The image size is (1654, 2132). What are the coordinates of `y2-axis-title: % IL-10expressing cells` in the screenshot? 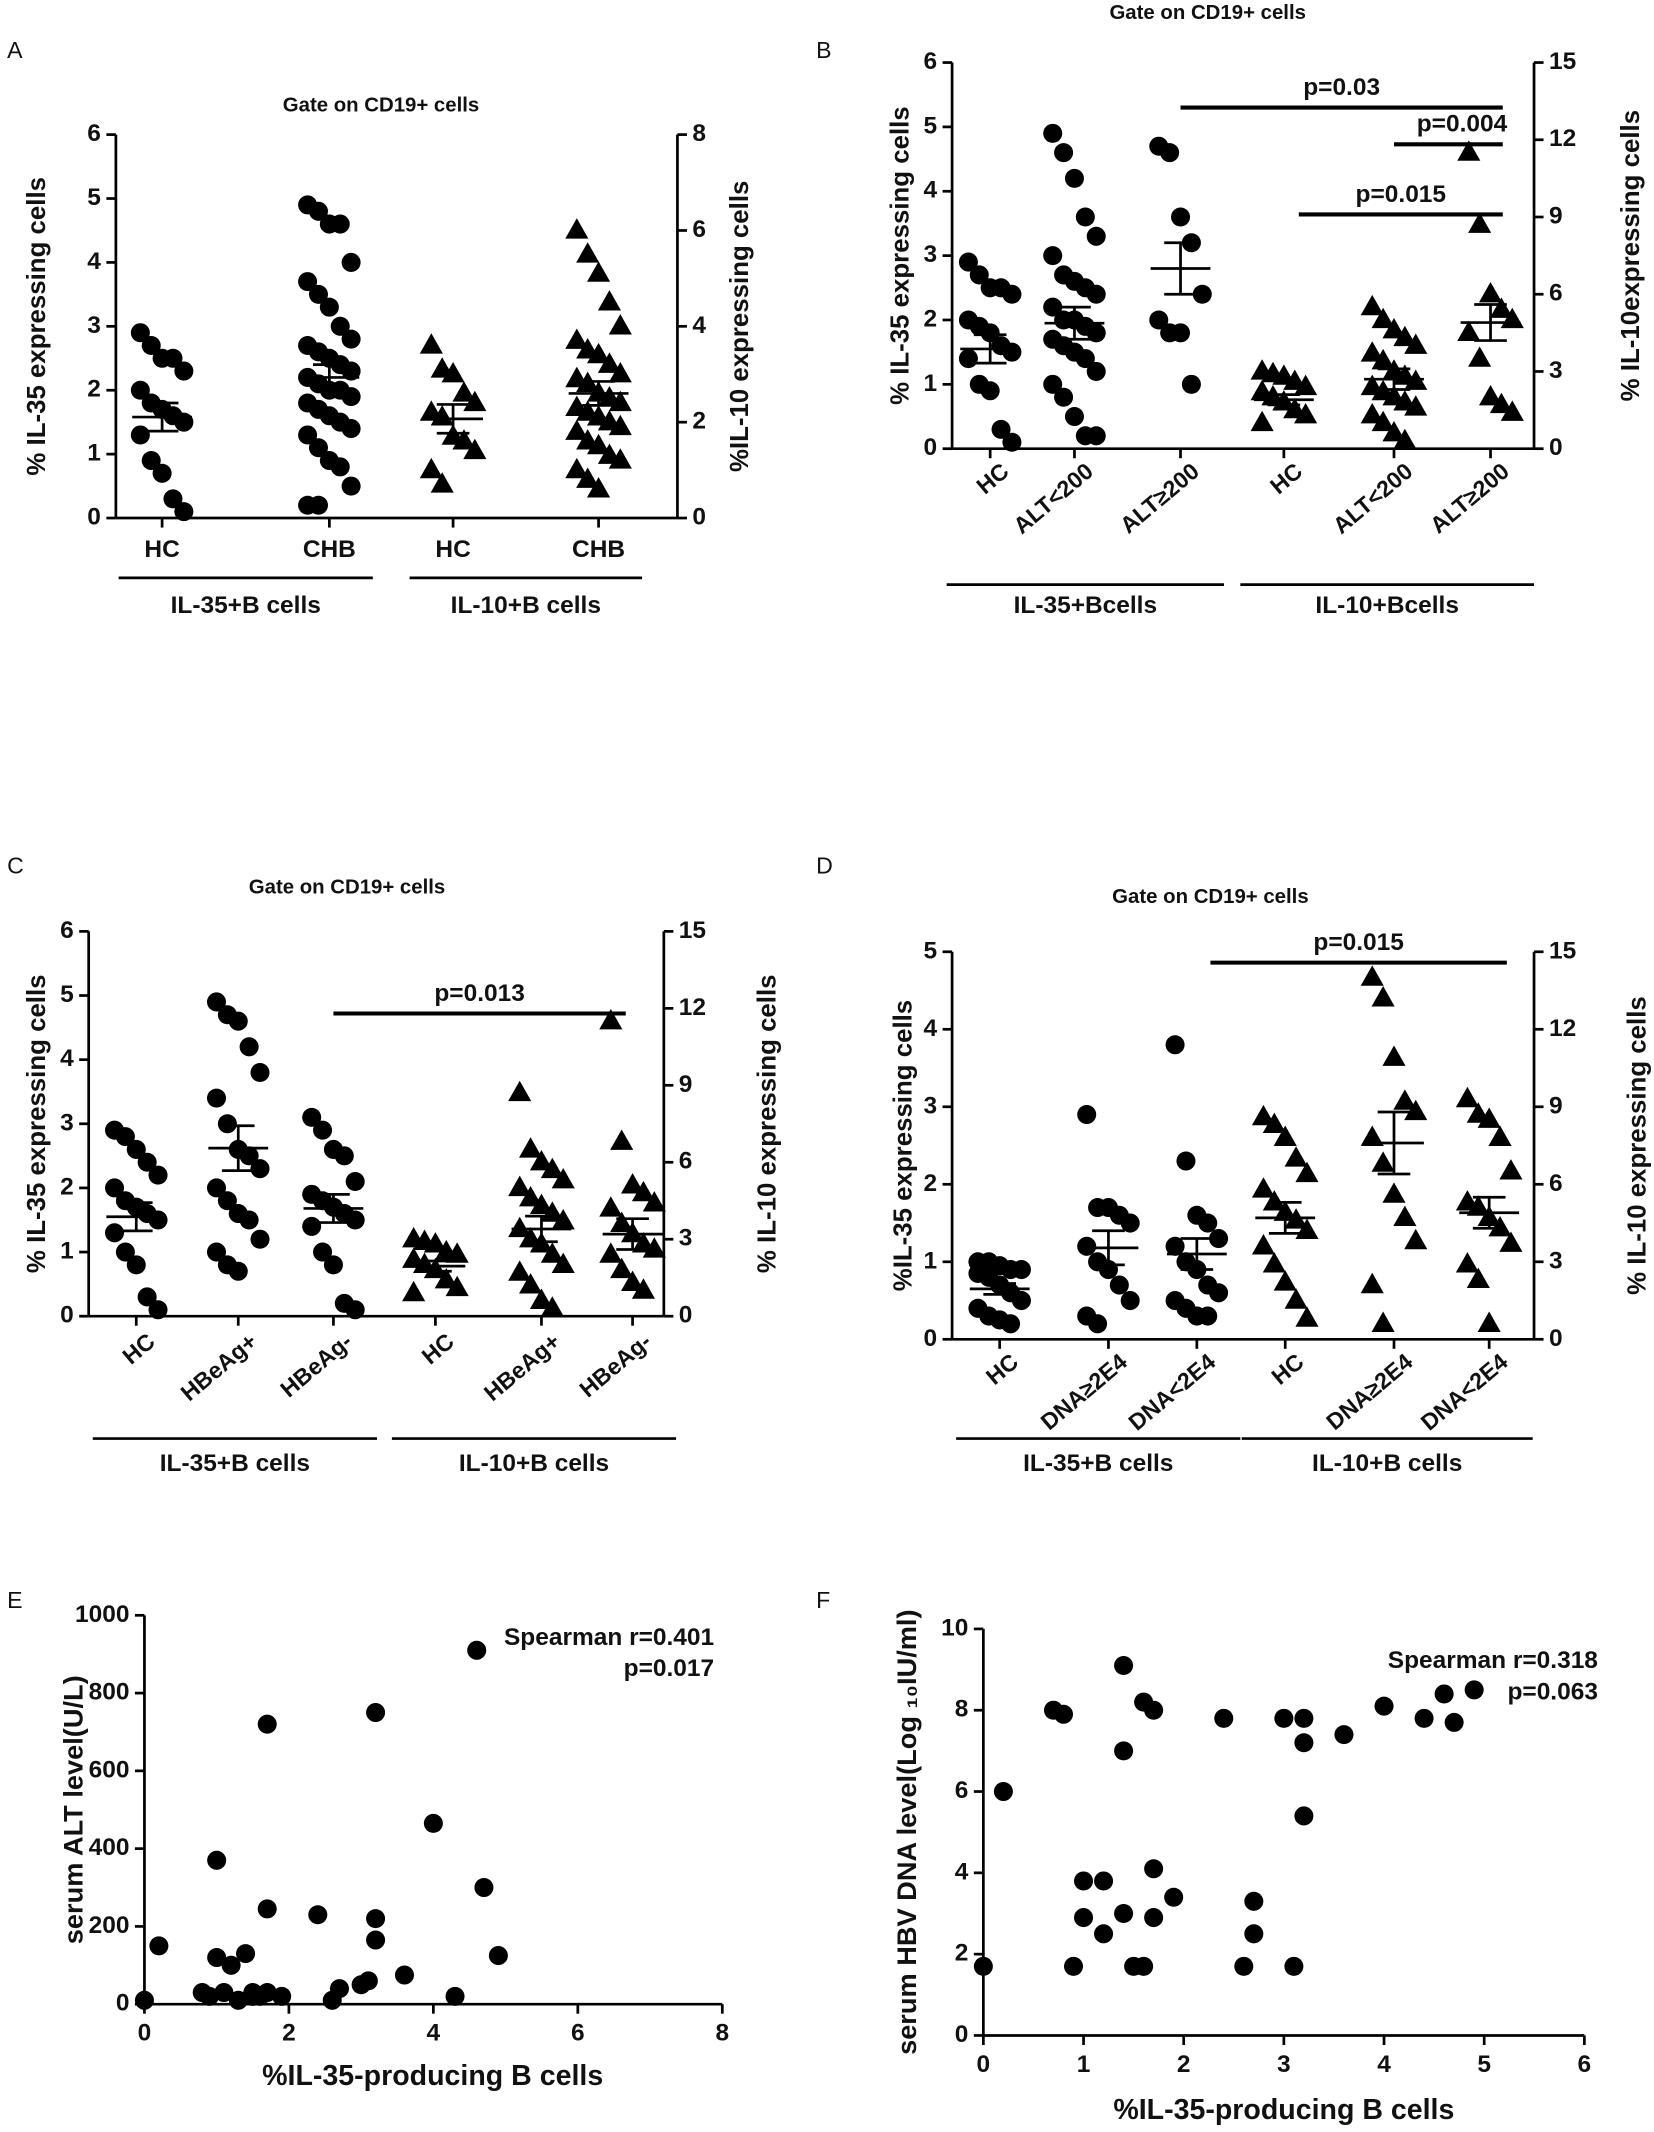 It's located at (1631, 255).